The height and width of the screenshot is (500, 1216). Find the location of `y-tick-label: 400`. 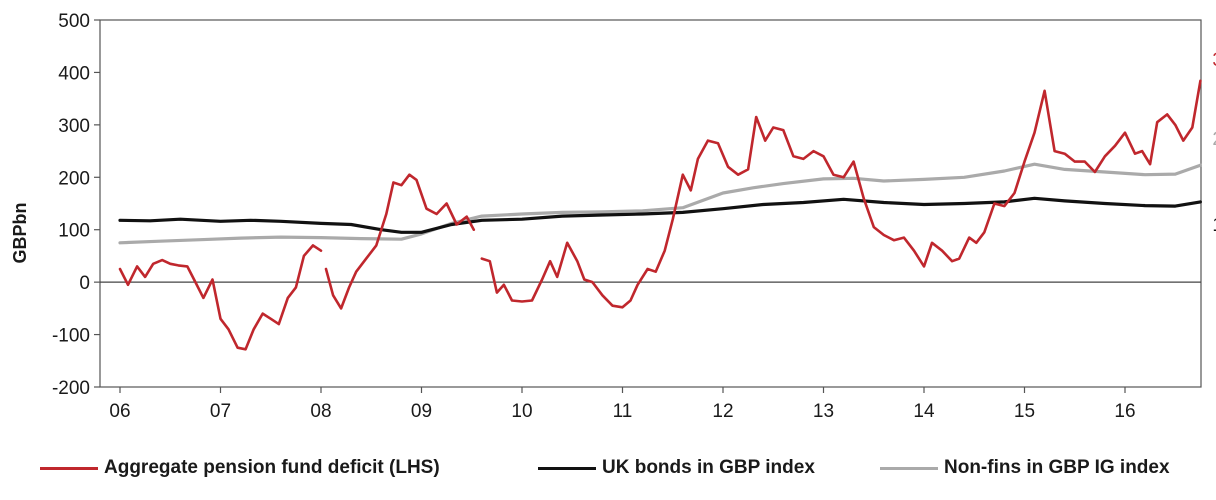

y-tick-label: 400 is located at coordinates (74, 73).